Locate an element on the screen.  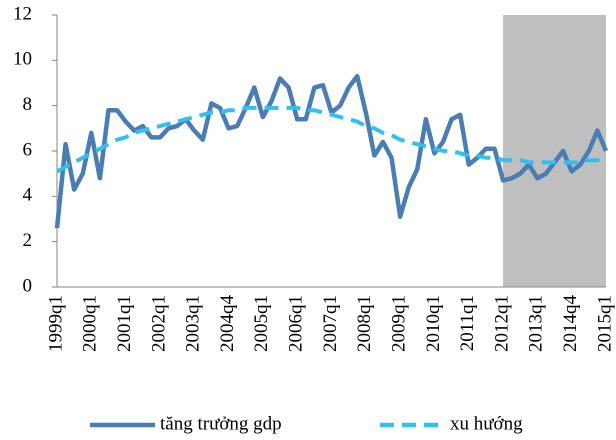
x-tick-label: 2005q1 is located at coordinates (261, 323).